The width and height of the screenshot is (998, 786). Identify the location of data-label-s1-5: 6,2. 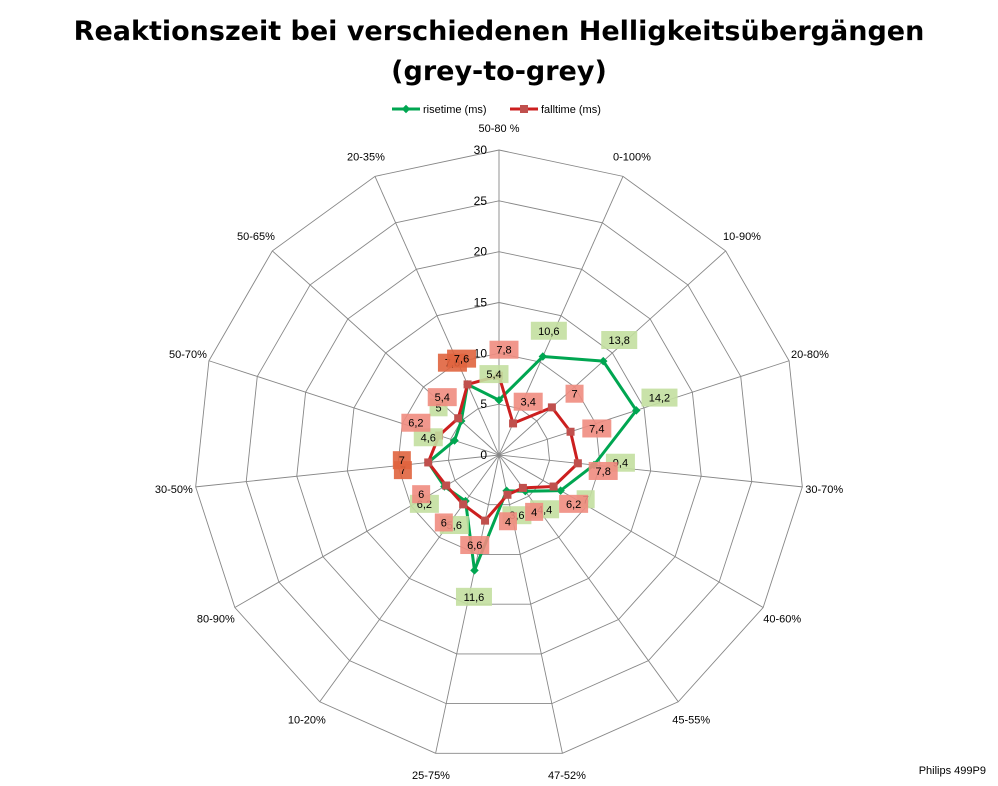
(573, 505).